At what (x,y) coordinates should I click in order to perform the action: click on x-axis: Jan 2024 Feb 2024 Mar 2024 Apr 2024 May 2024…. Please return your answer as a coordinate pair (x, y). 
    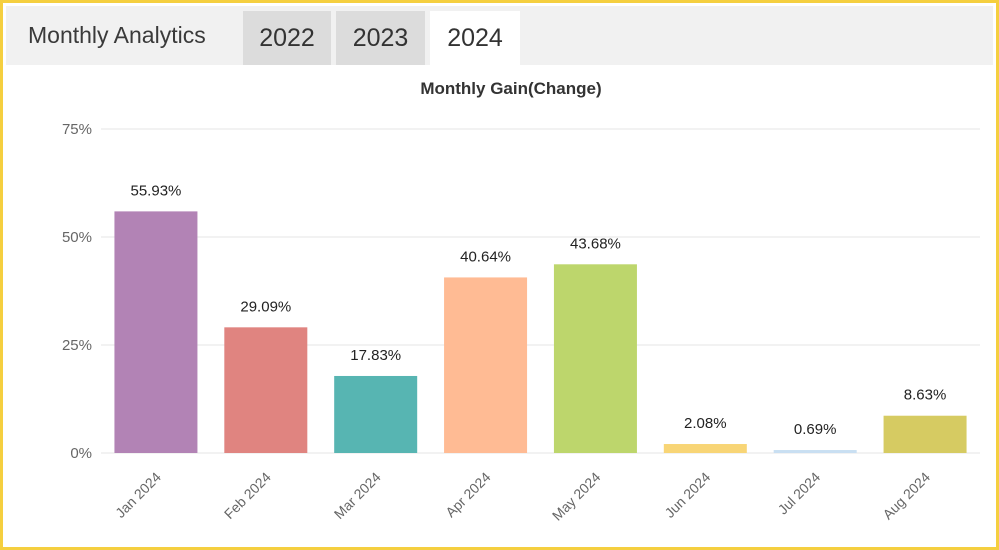
    Looking at the image, I should click on (522, 496).